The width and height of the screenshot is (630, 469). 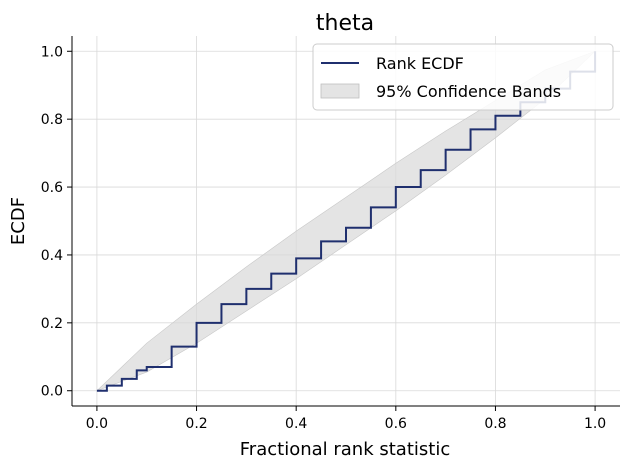 I want to click on y-tick-label-1: 0.2, so click(x=52, y=324).